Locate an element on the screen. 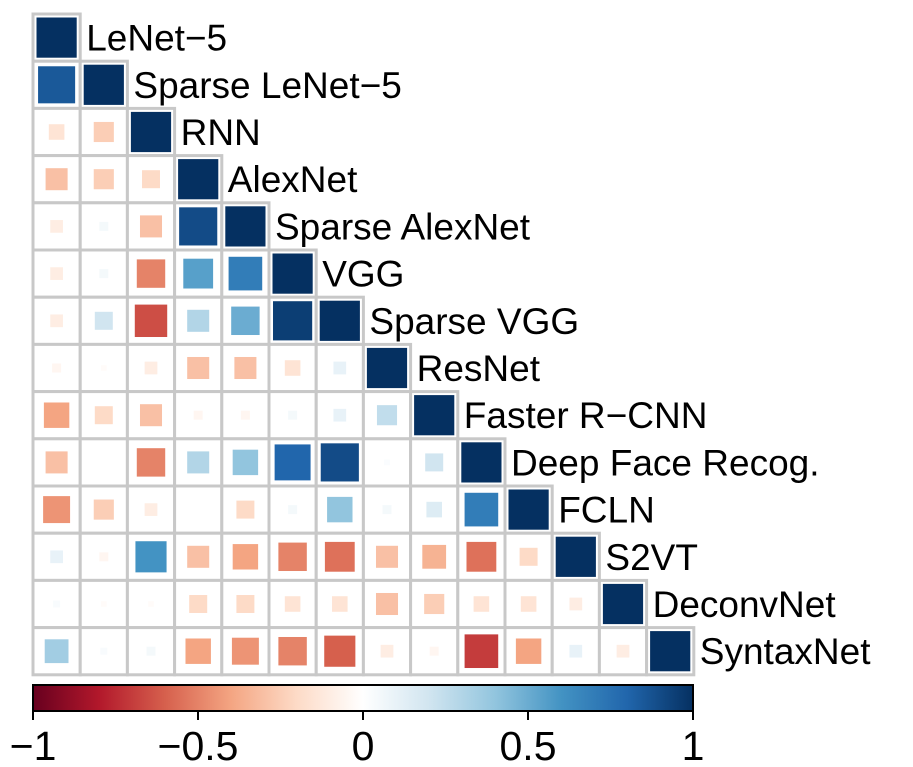  label-11: S2VT is located at coordinates (651, 557).